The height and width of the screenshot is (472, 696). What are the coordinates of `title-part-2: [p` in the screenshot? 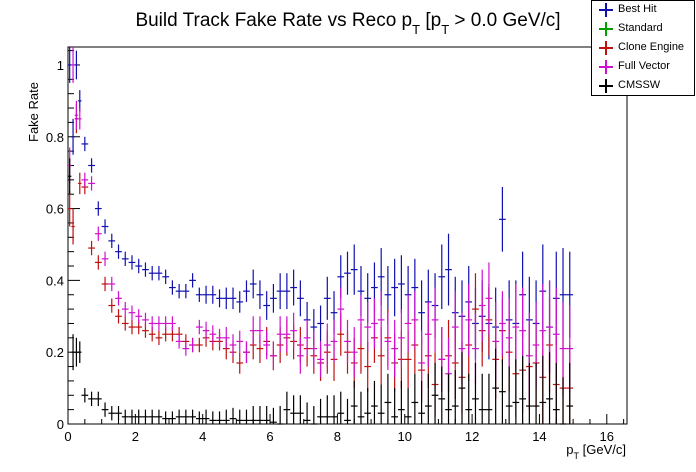 It's located at (430, 20).